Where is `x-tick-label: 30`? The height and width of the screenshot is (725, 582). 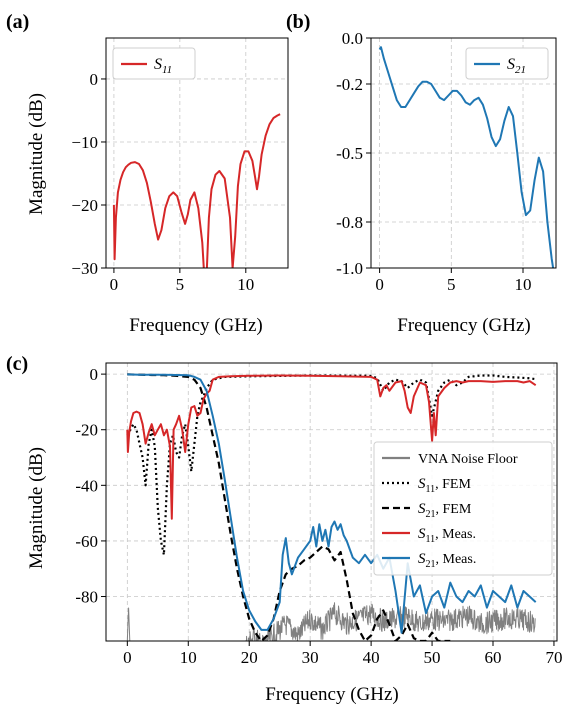
x-tick-label: 30 is located at coordinates (310, 657).